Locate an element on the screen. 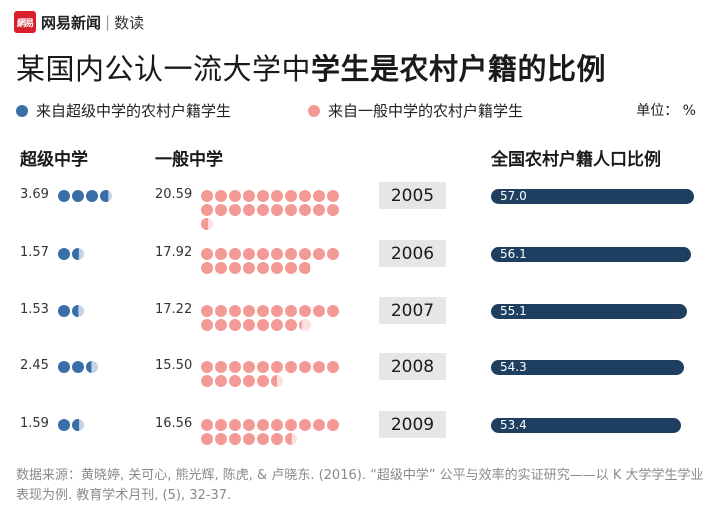 This screenshot has height=519, width=720. year-label: 2008 is located at coordinates (412, 366).